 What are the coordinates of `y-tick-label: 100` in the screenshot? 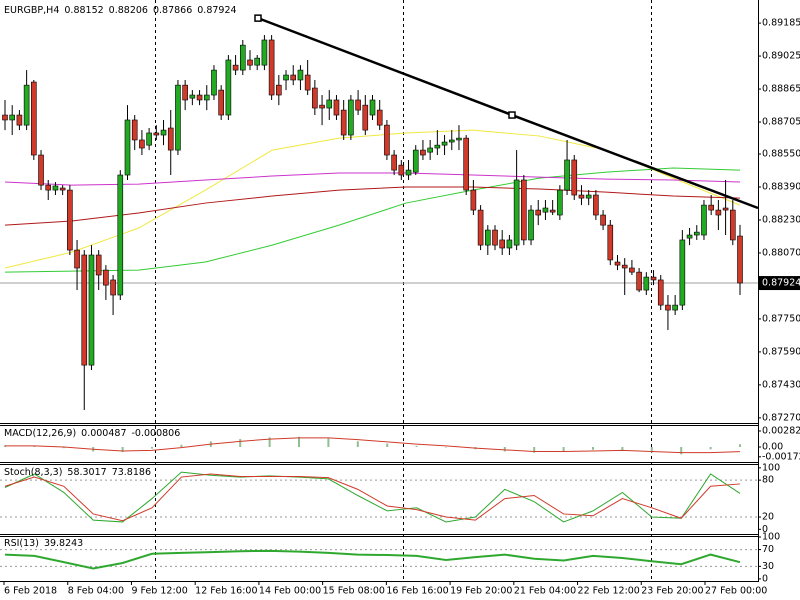 It's located at (771, 467).